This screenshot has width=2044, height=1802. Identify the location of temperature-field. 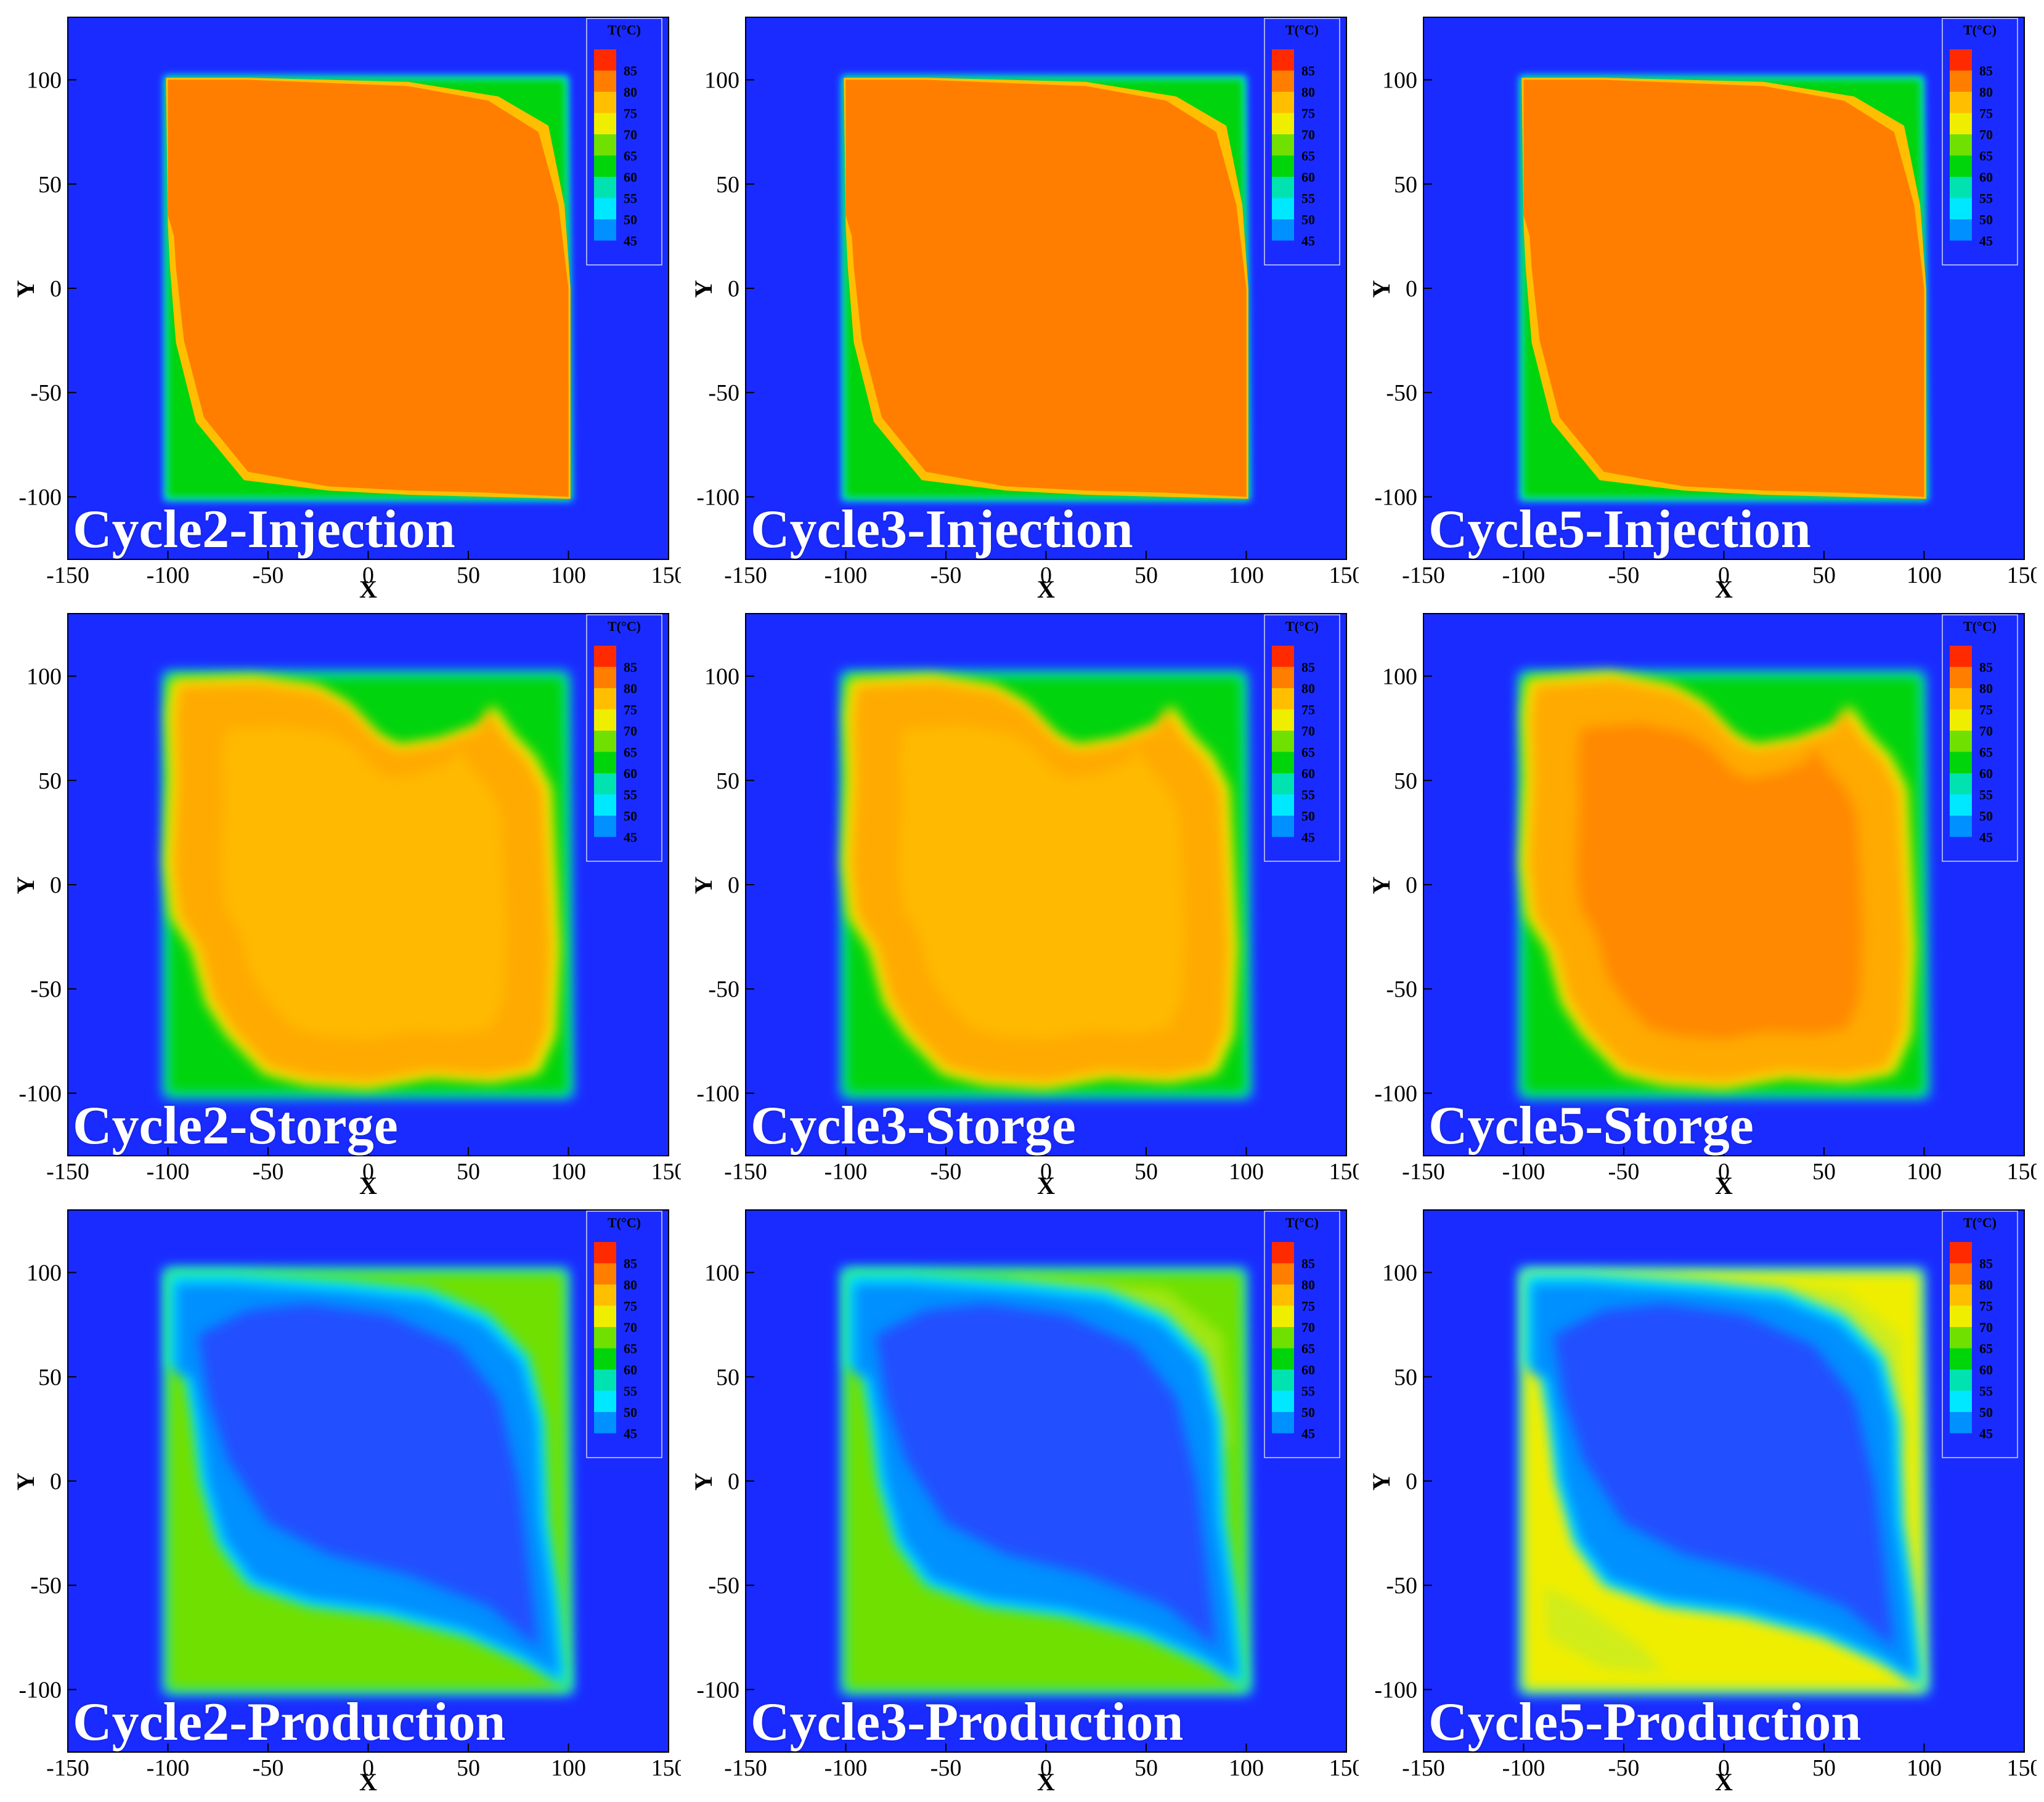
(1046, 885).